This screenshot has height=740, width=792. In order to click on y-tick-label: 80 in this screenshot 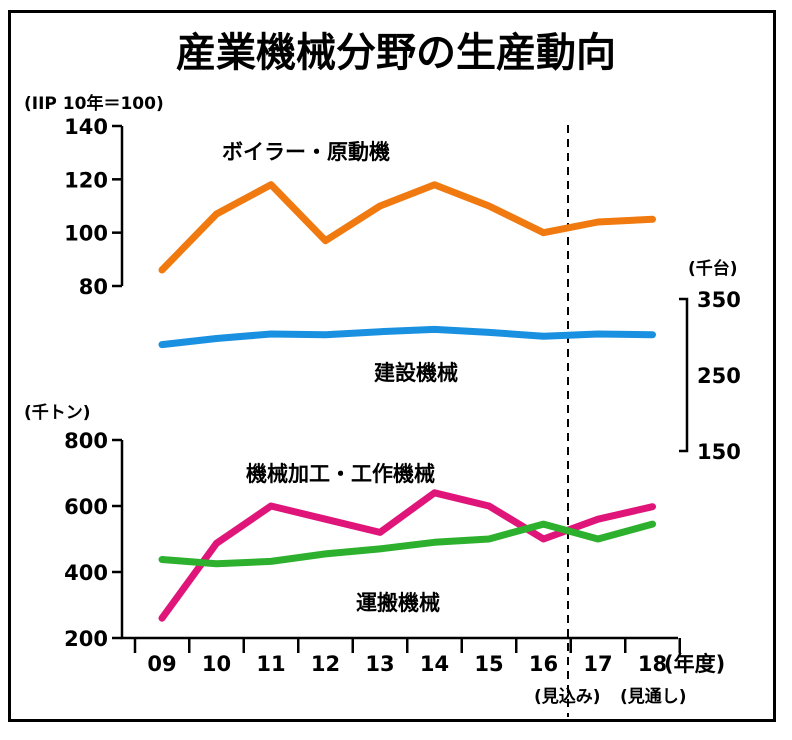, I will do `click(93, 287)`.